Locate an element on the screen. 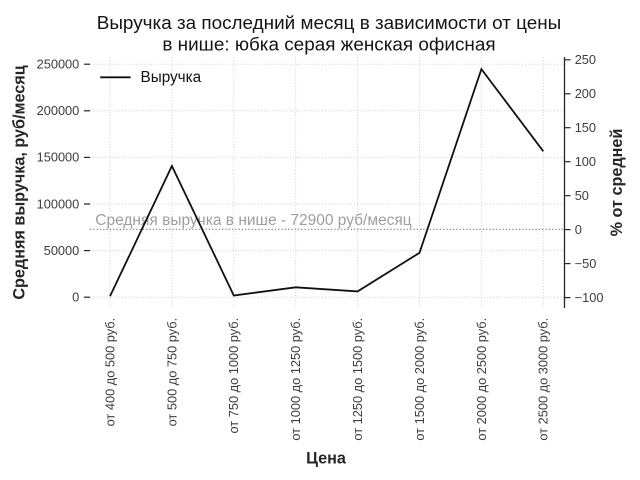 The image size is (640, 480). svg-text: −50 is located at coordinates (586, 263).